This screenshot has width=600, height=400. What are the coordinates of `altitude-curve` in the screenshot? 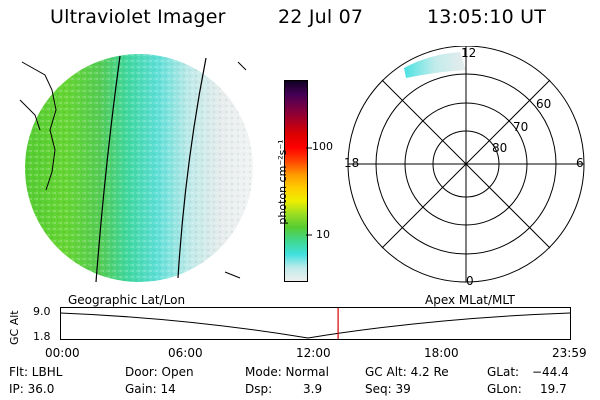 It's located at (315, 325).